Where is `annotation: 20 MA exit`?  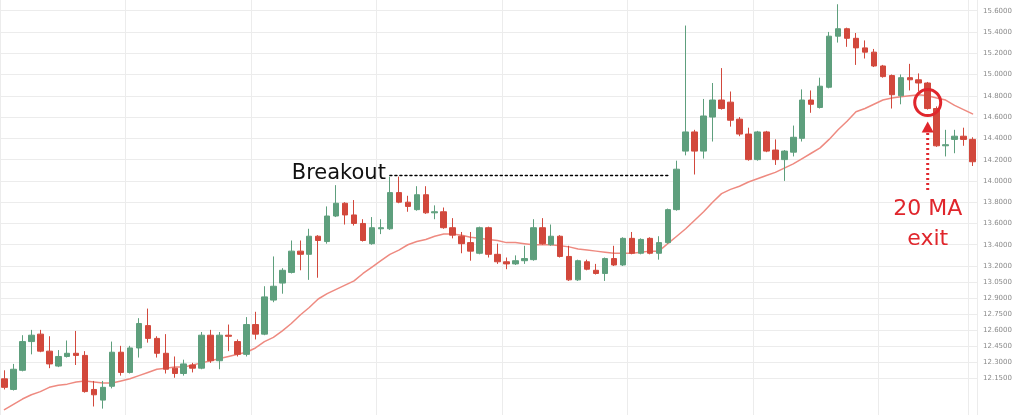
annotation: 20 MA exit is located at coordinates (928, 222).